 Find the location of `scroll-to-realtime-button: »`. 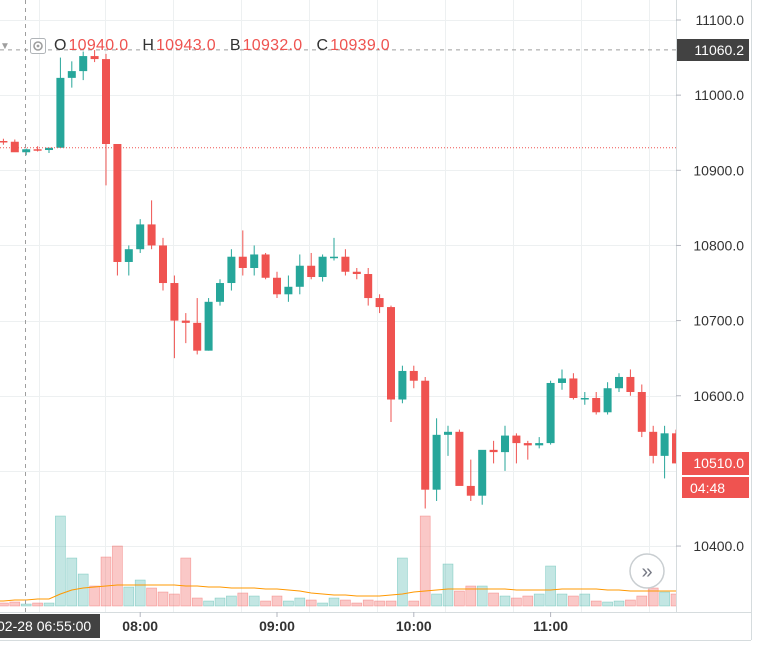

scroll-to-realtime-button: » is located at coordinates (647, 571).